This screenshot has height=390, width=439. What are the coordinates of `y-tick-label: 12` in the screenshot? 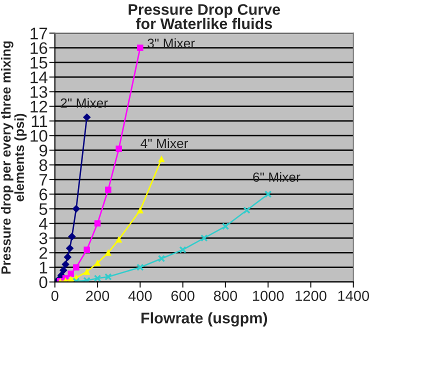 It's located at (39, 106).